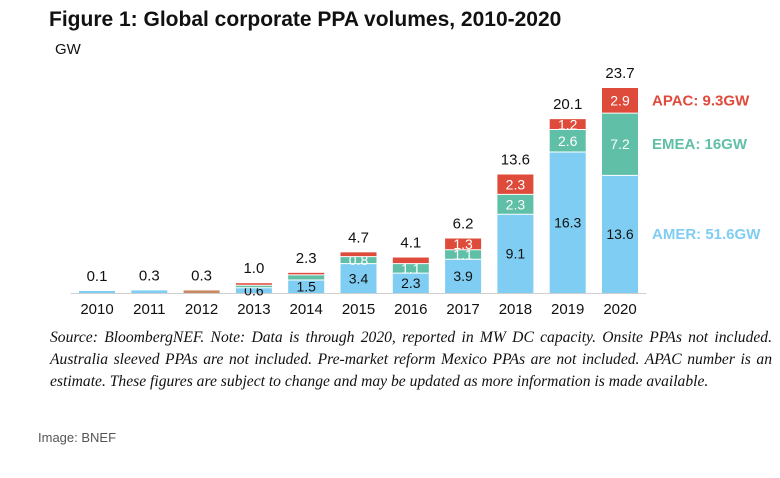  Describe the element at coordinates (358, 309) in the screenshot. I see `x-tick-label: 2015` at that location.